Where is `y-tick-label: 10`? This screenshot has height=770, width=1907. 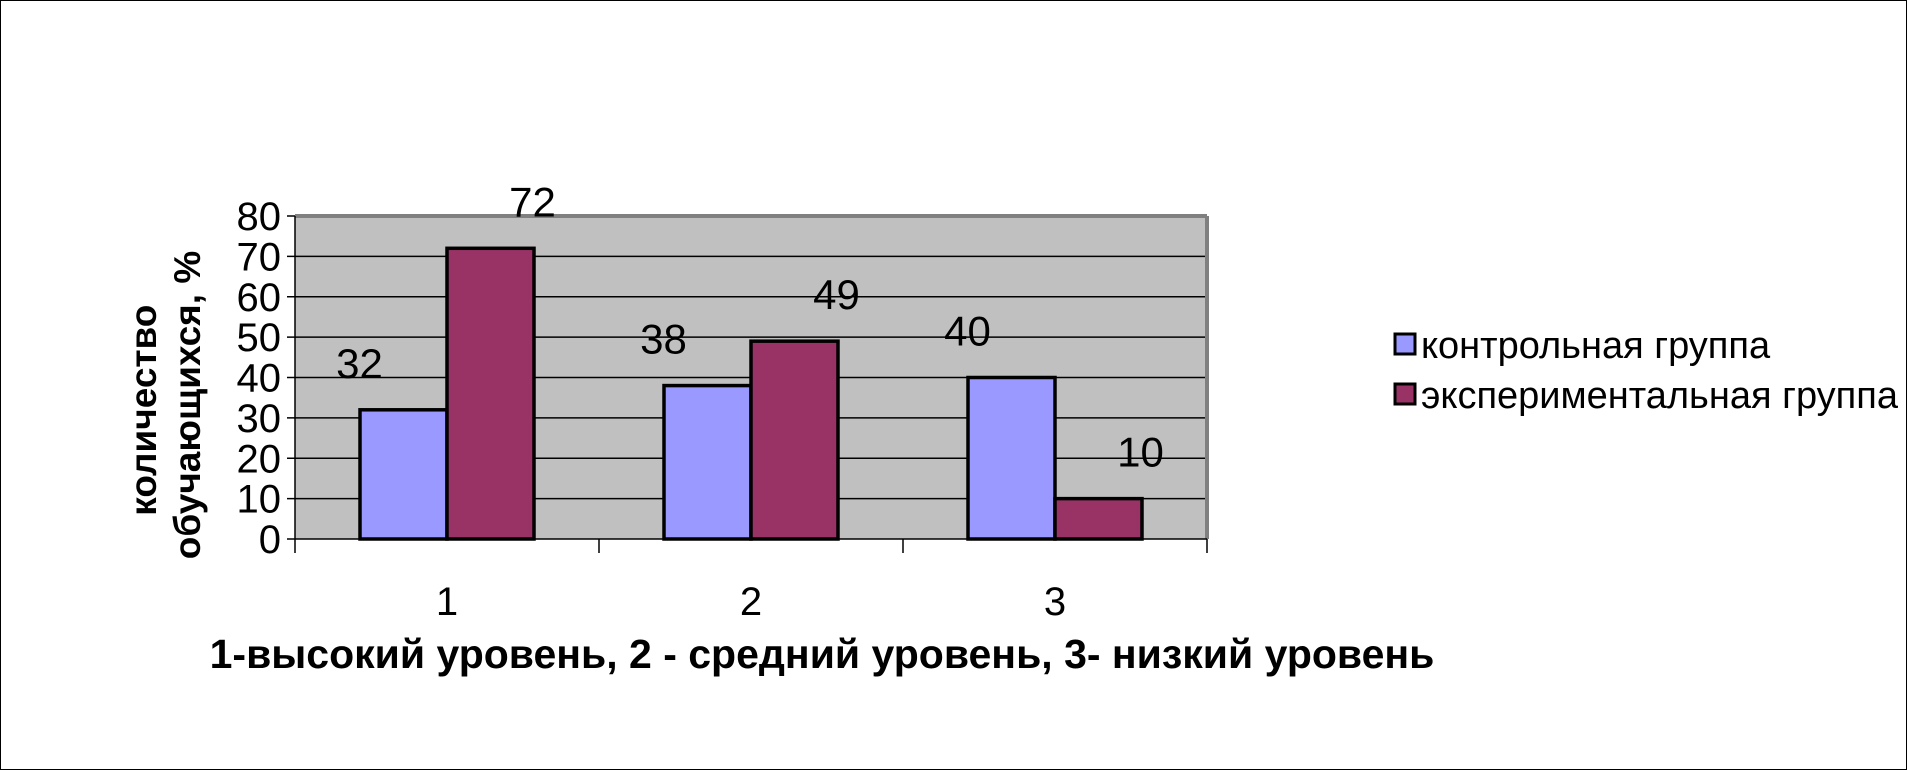 y-tick-label: 10 is located at coordinates (259, 500).